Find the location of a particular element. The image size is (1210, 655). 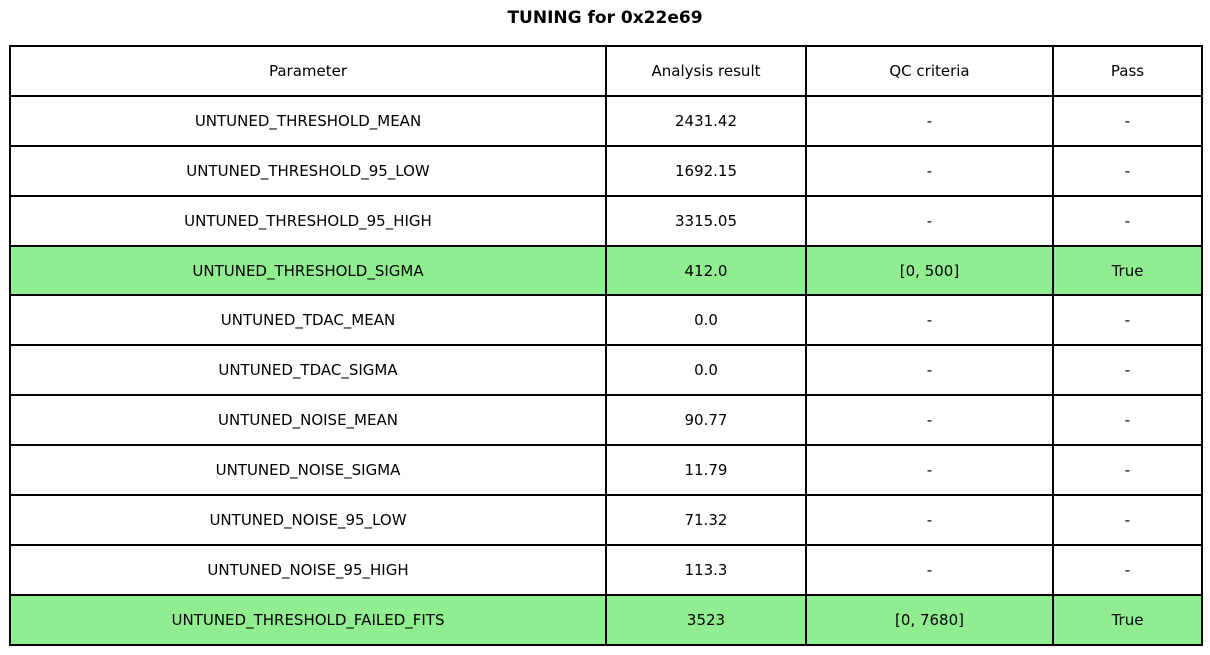

table-row: UNTUNED_NOISE_95_HIGH 113.3- - is located at coordinates (606, 569).